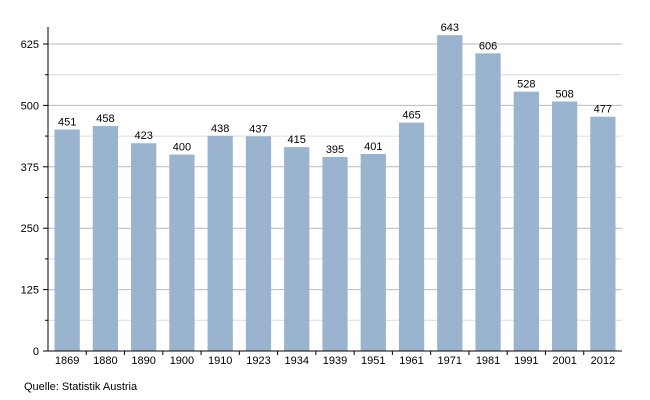 This screenshot has width=650, height=400. I want to click on bar-value-label: 423, so click(143, 136).